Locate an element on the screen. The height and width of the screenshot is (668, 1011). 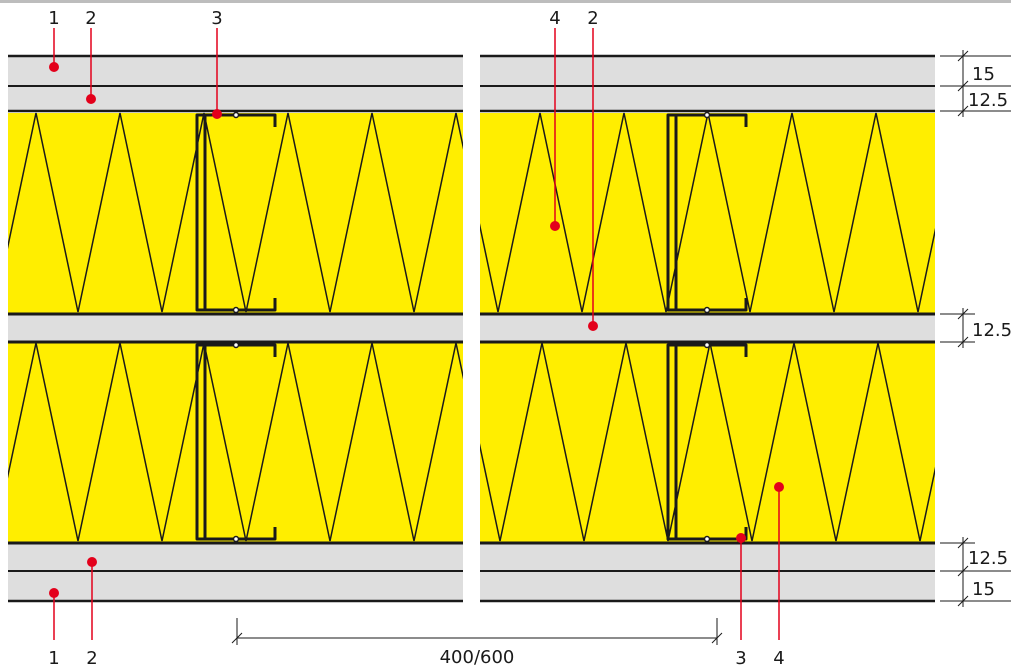
zigzag-lower-left is located at coordinates (235, 442).